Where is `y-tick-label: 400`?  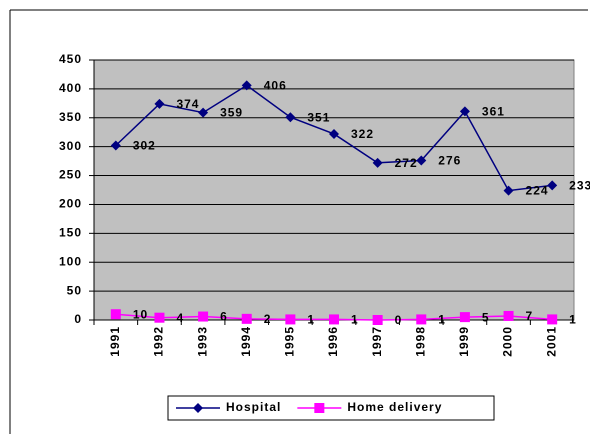
y-tick-label: 400 is located at coordinates (70, 88).